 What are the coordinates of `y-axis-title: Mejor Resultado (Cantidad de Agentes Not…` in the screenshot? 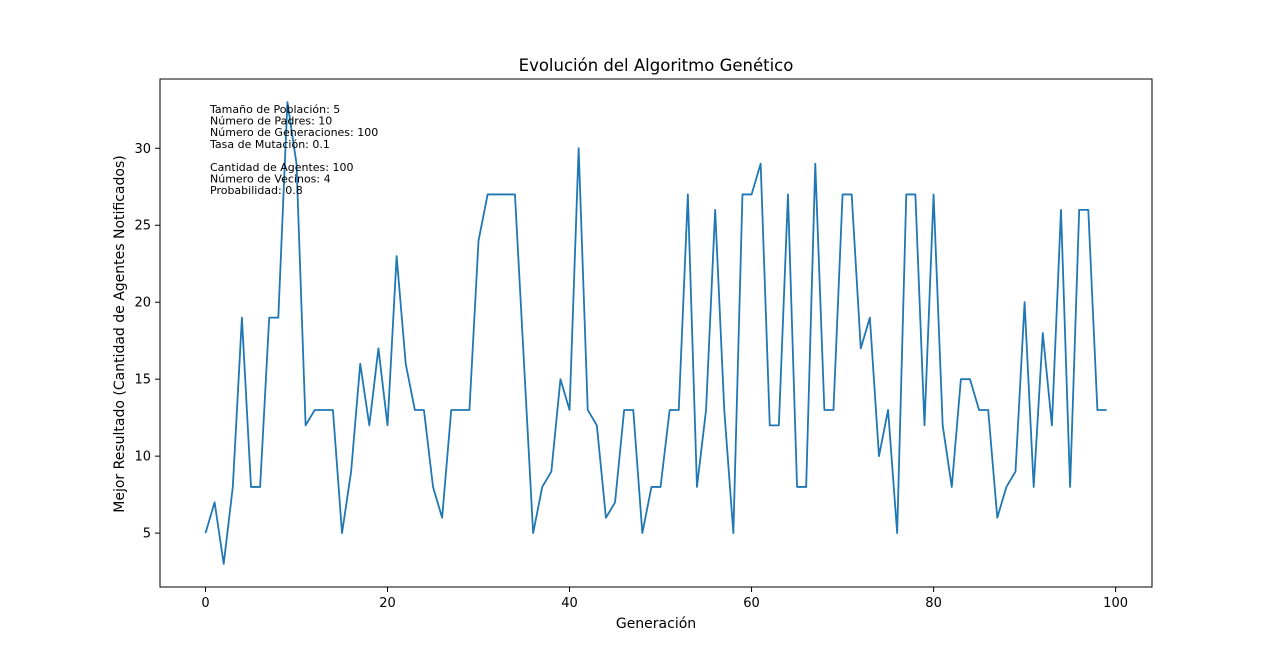 It's located at (120, 333).